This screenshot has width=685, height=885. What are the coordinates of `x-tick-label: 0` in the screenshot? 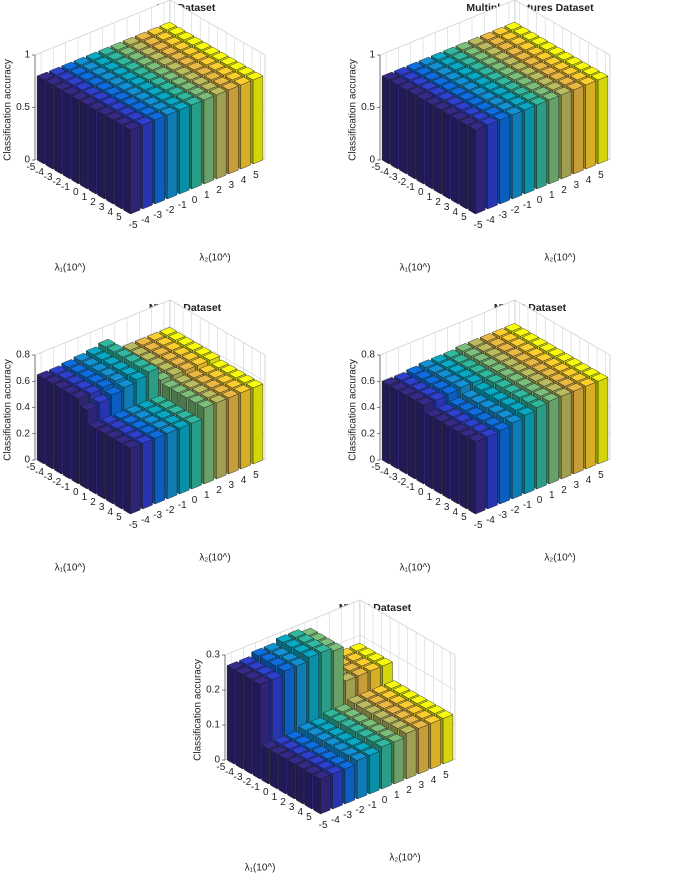 It's located at (421, 492).